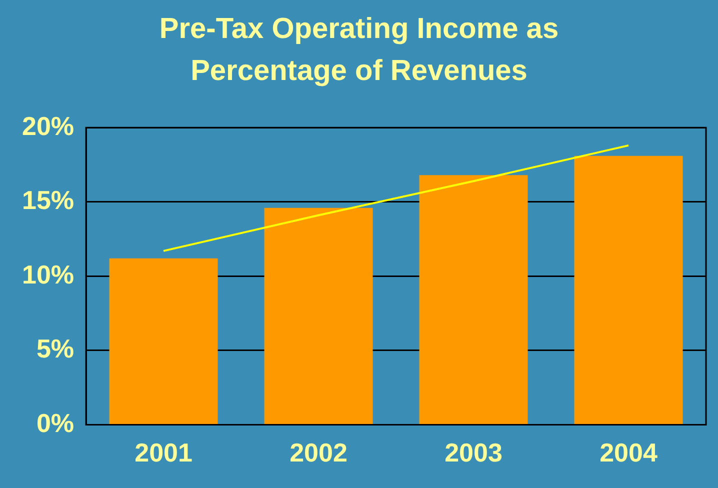 The width and height of the screenshot is (718, 488). I want to click on y-tick-label: 0%, so click(55, 423).